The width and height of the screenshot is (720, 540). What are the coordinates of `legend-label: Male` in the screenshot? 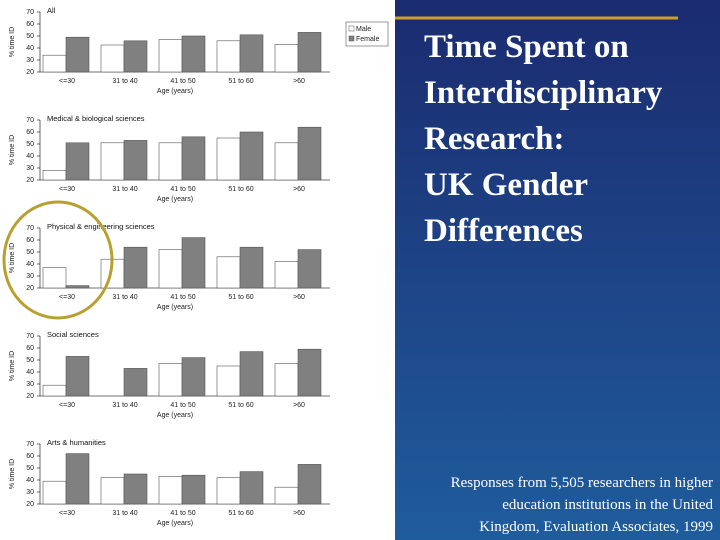 It's located at (363, 29).